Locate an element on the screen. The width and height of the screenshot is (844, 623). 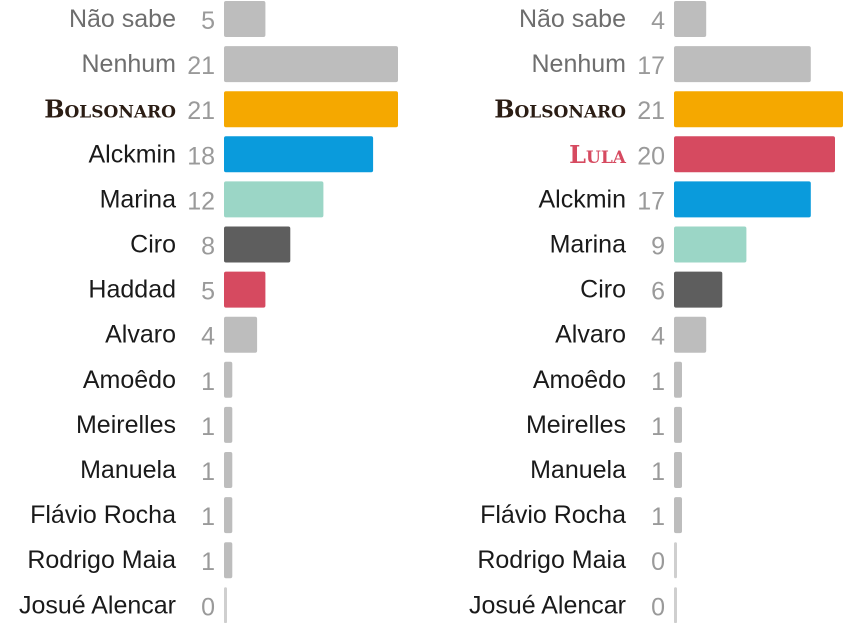
value-label-marina: 9 is located at coordinates (658, 247).